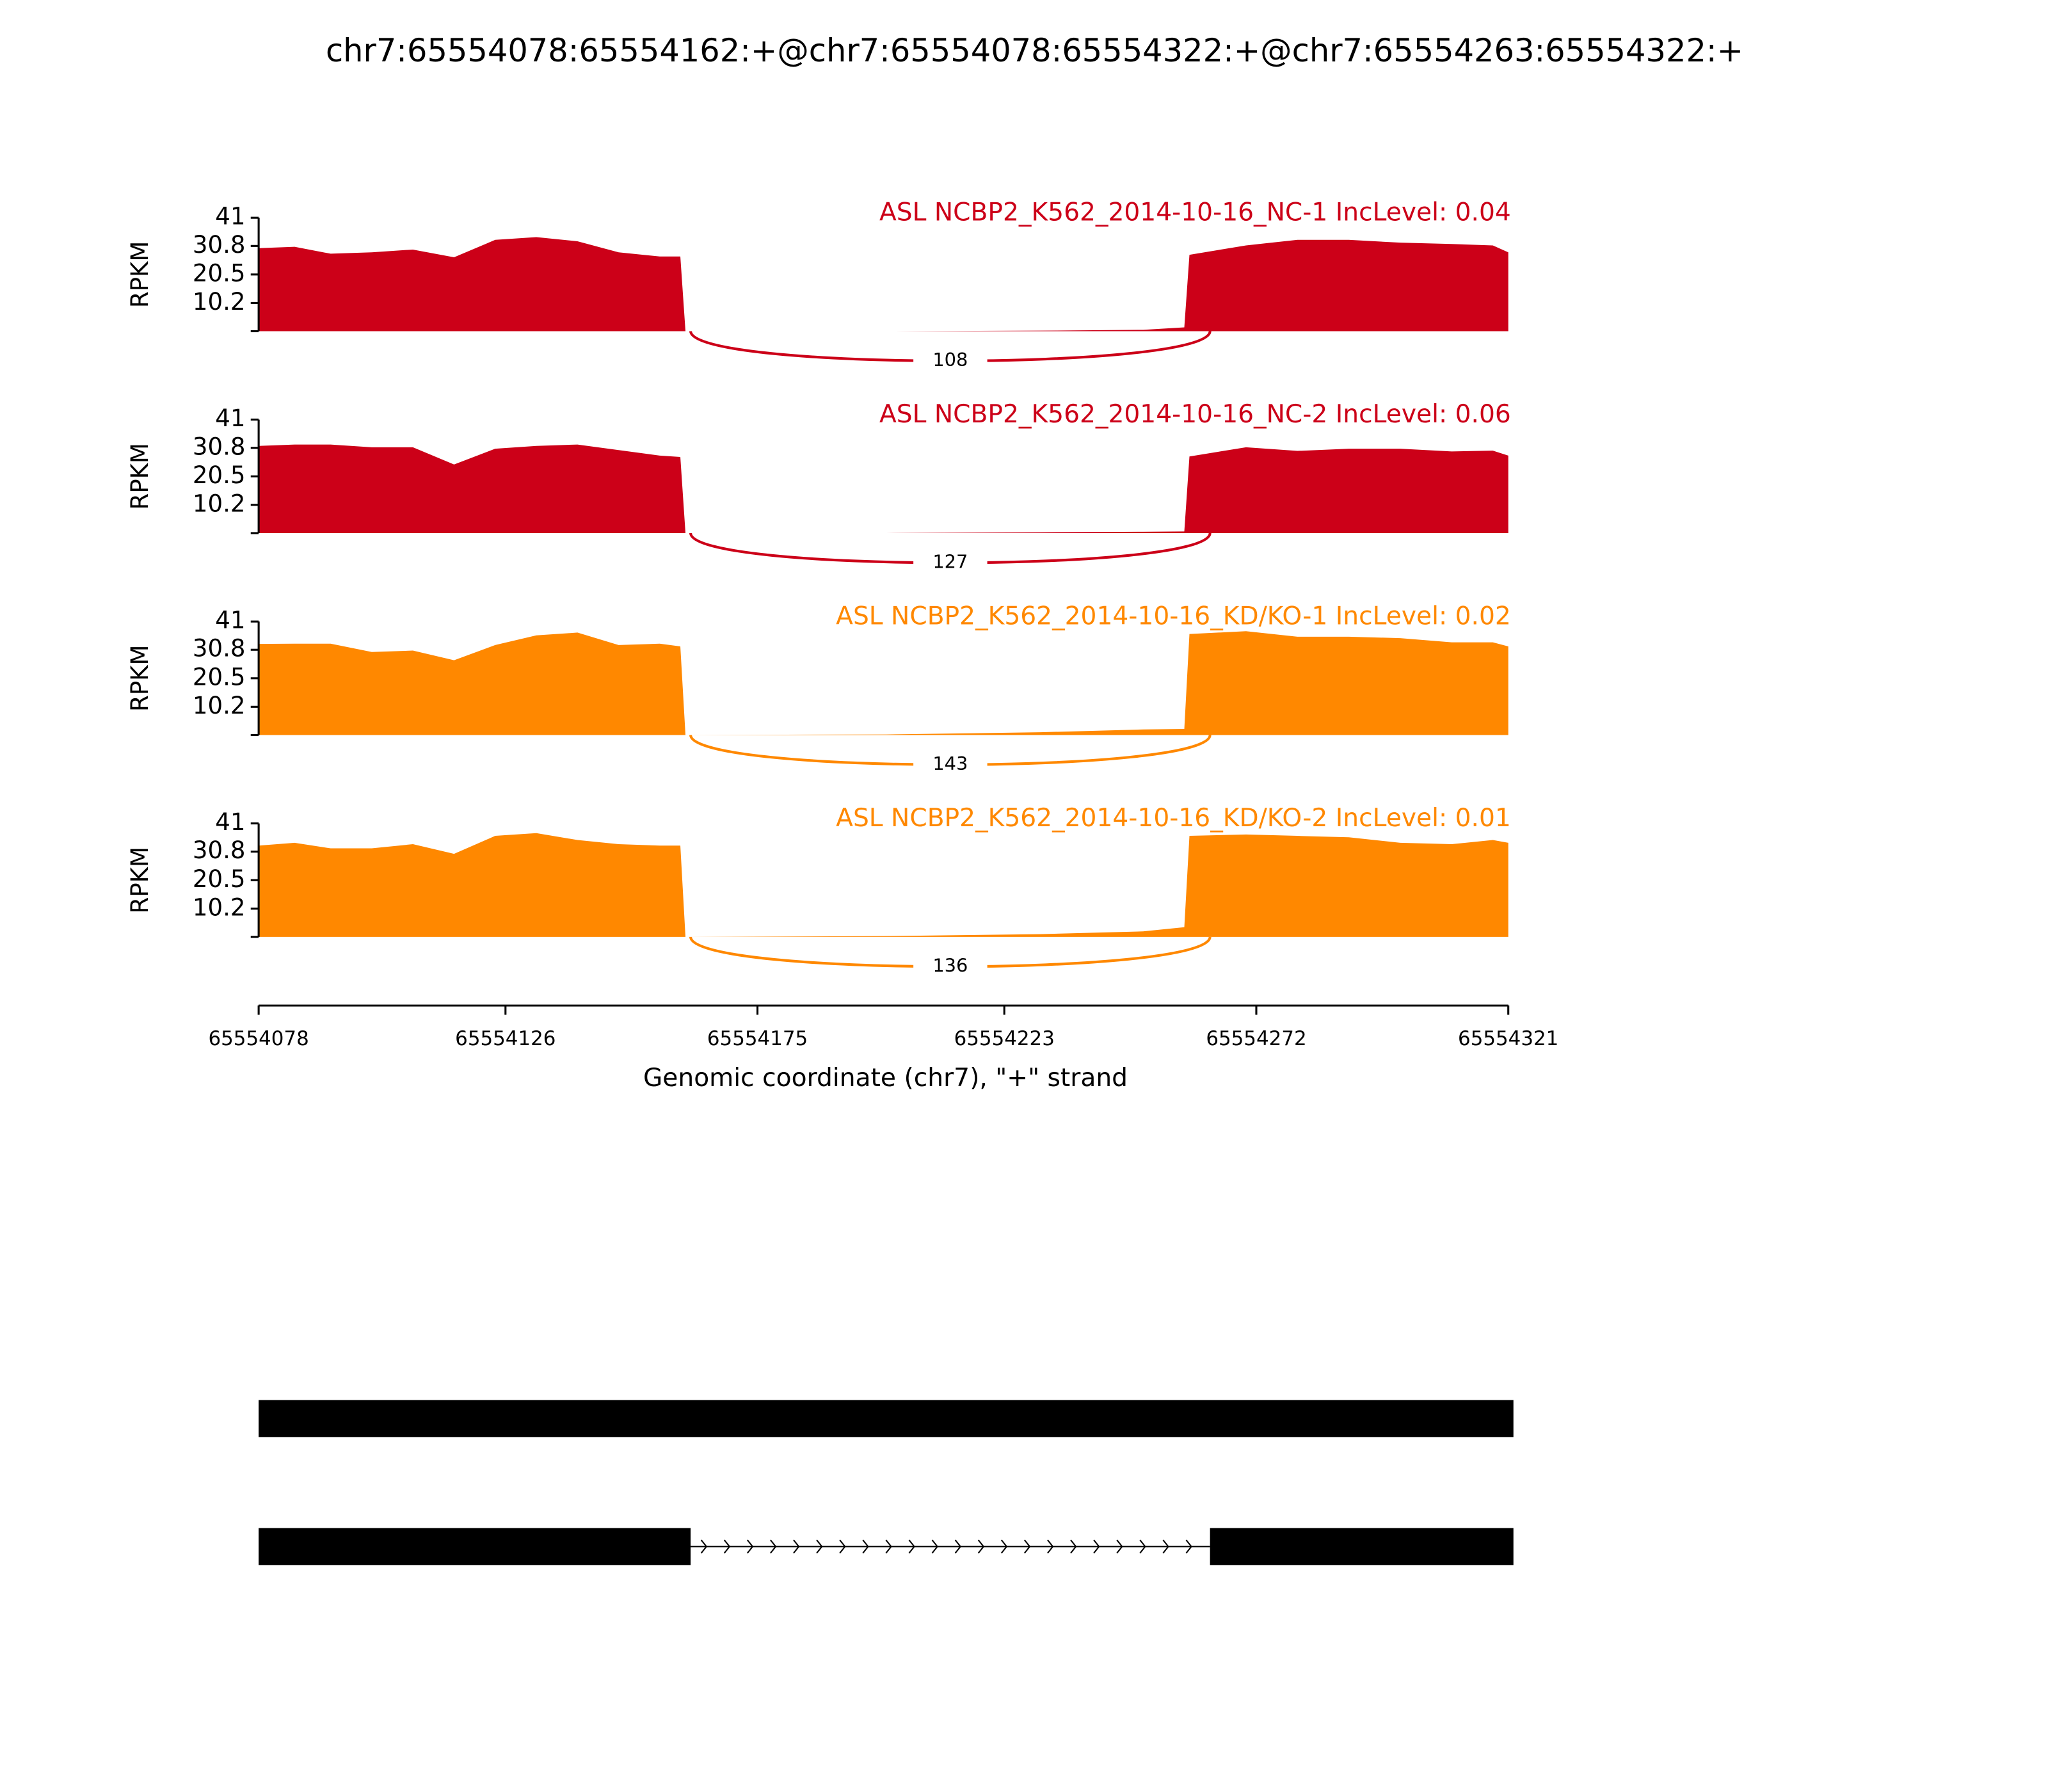 The image size is (2048, 1792). What do you see at coordinates (1508, 1038) in the screenshot?
I see `x-tick-label: 65554321` at bounding box center [1508, 1038].